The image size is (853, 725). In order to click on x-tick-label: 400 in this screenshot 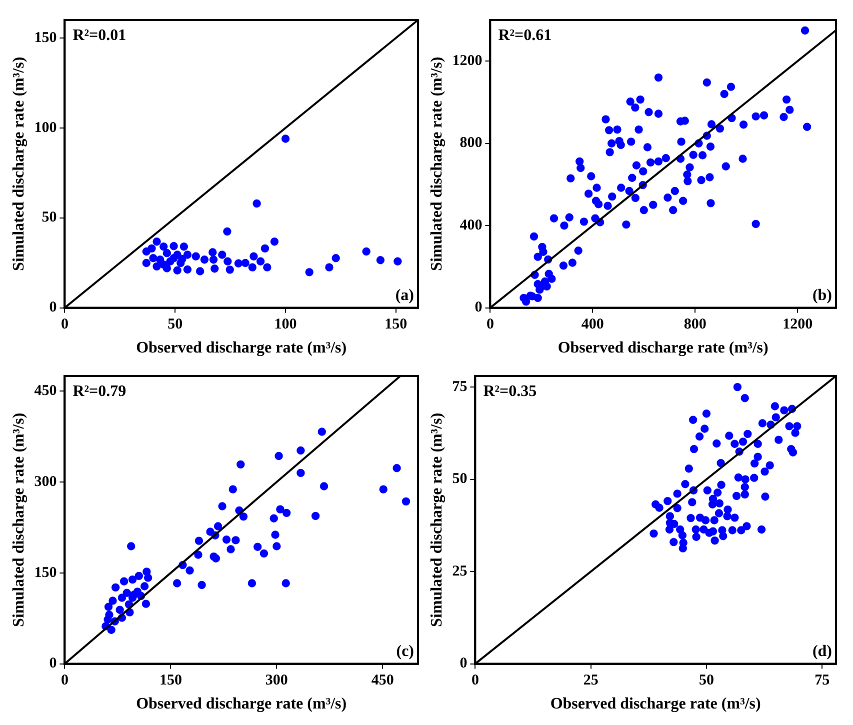, I will do `click(592, 324)`.